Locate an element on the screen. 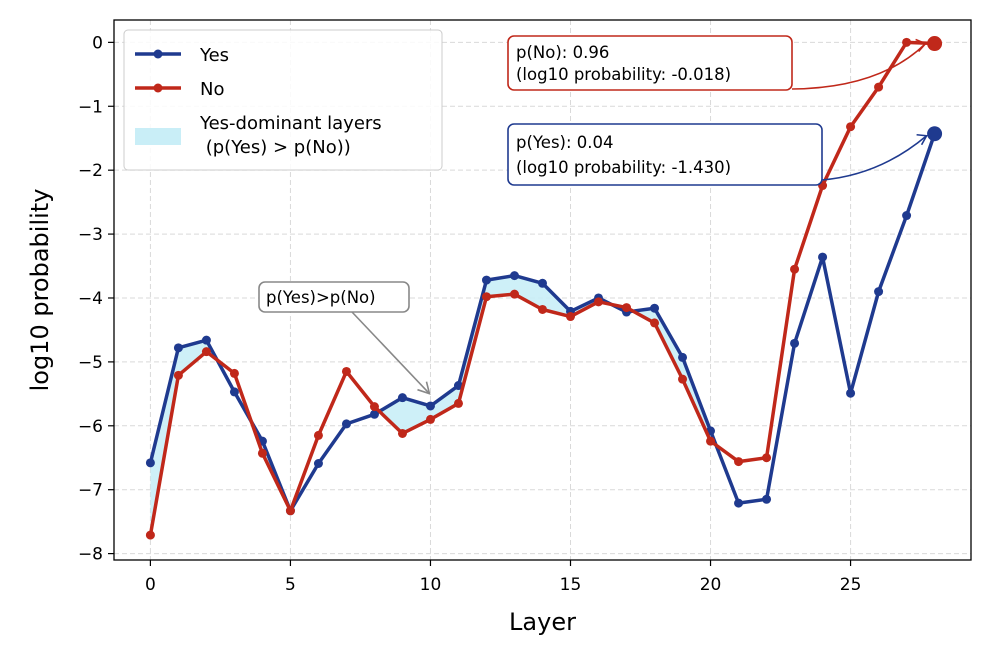  annotation-crossover-box is located at coordinates (334, 297).